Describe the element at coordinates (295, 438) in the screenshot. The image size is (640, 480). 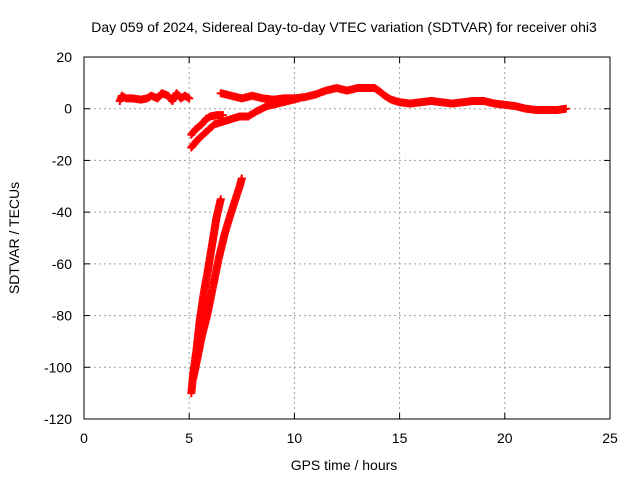
I see `x-tick-label: 10` at that location.